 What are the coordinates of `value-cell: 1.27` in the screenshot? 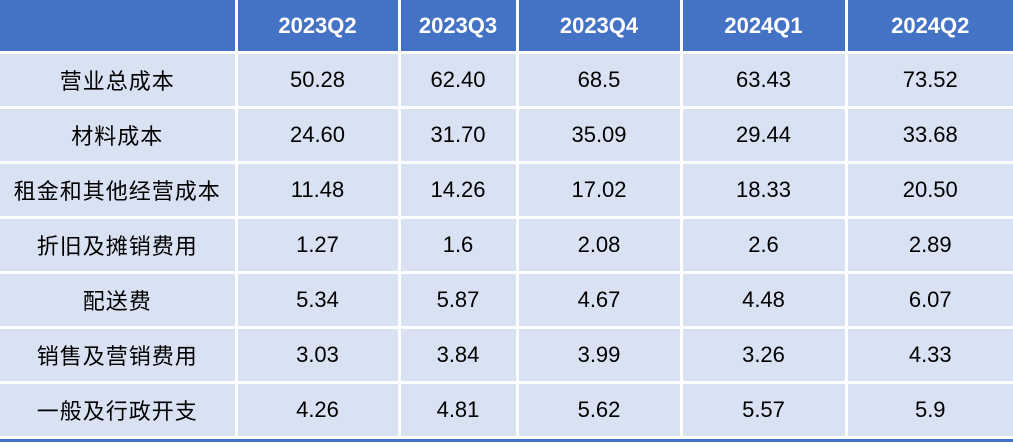 It's located at (317, 245).